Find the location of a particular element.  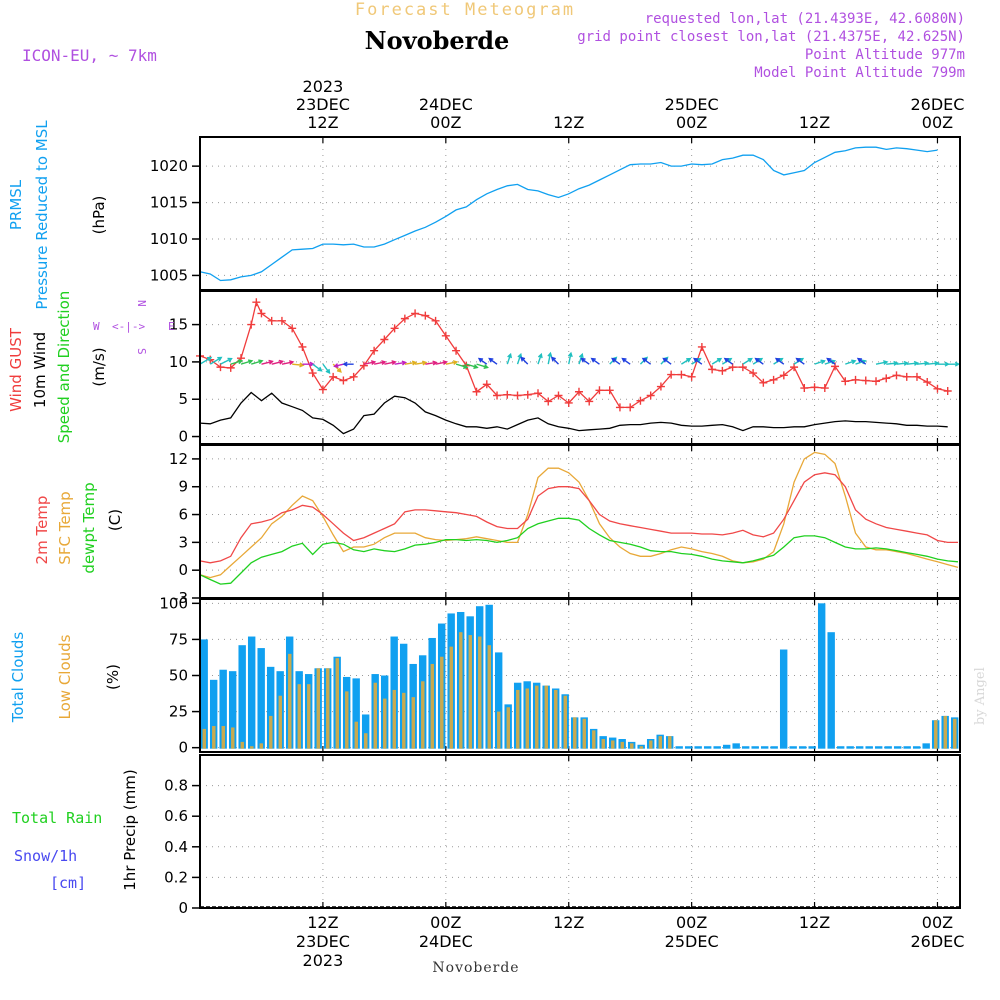

temperature-panel: -3 0 3 6 9 12 is located at coordinates (565, 525).